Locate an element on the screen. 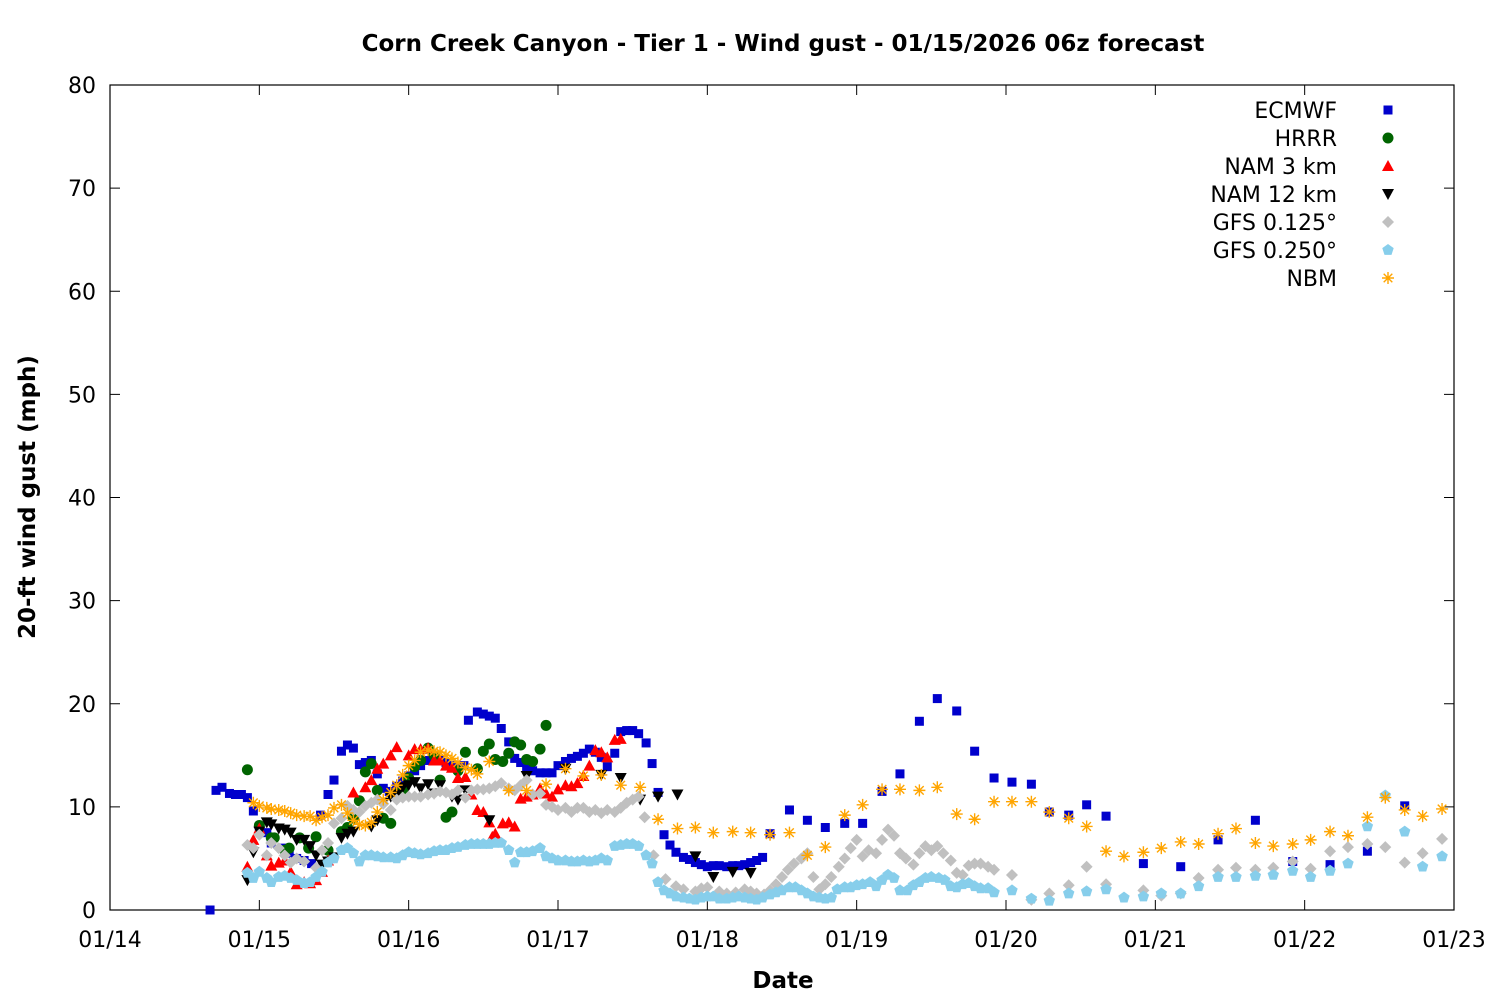 This screenshot has height=1004, width=1500. y-tick-label: 40 is located at coordinates (82, 499).